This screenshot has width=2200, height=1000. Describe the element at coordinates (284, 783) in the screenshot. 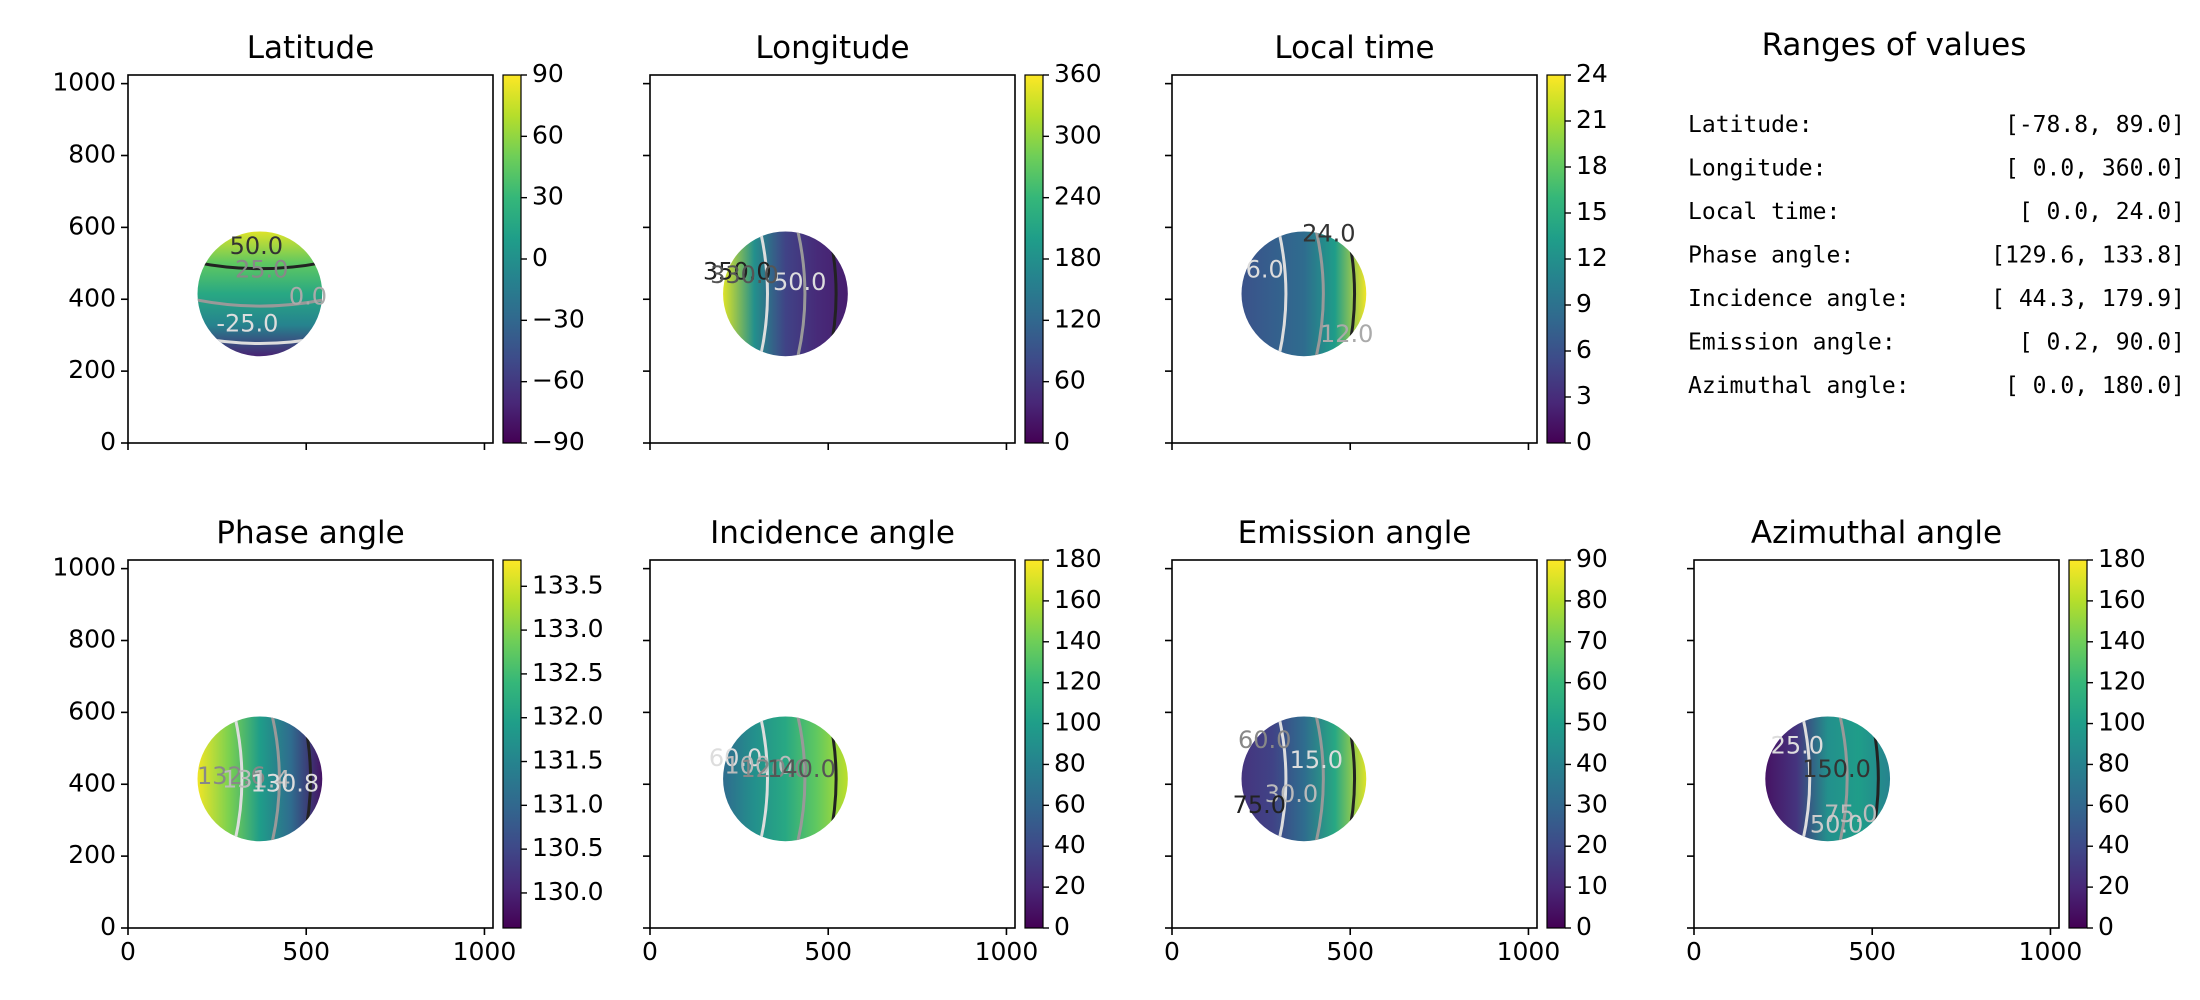

I see `contour-label: 130.8` at that location.